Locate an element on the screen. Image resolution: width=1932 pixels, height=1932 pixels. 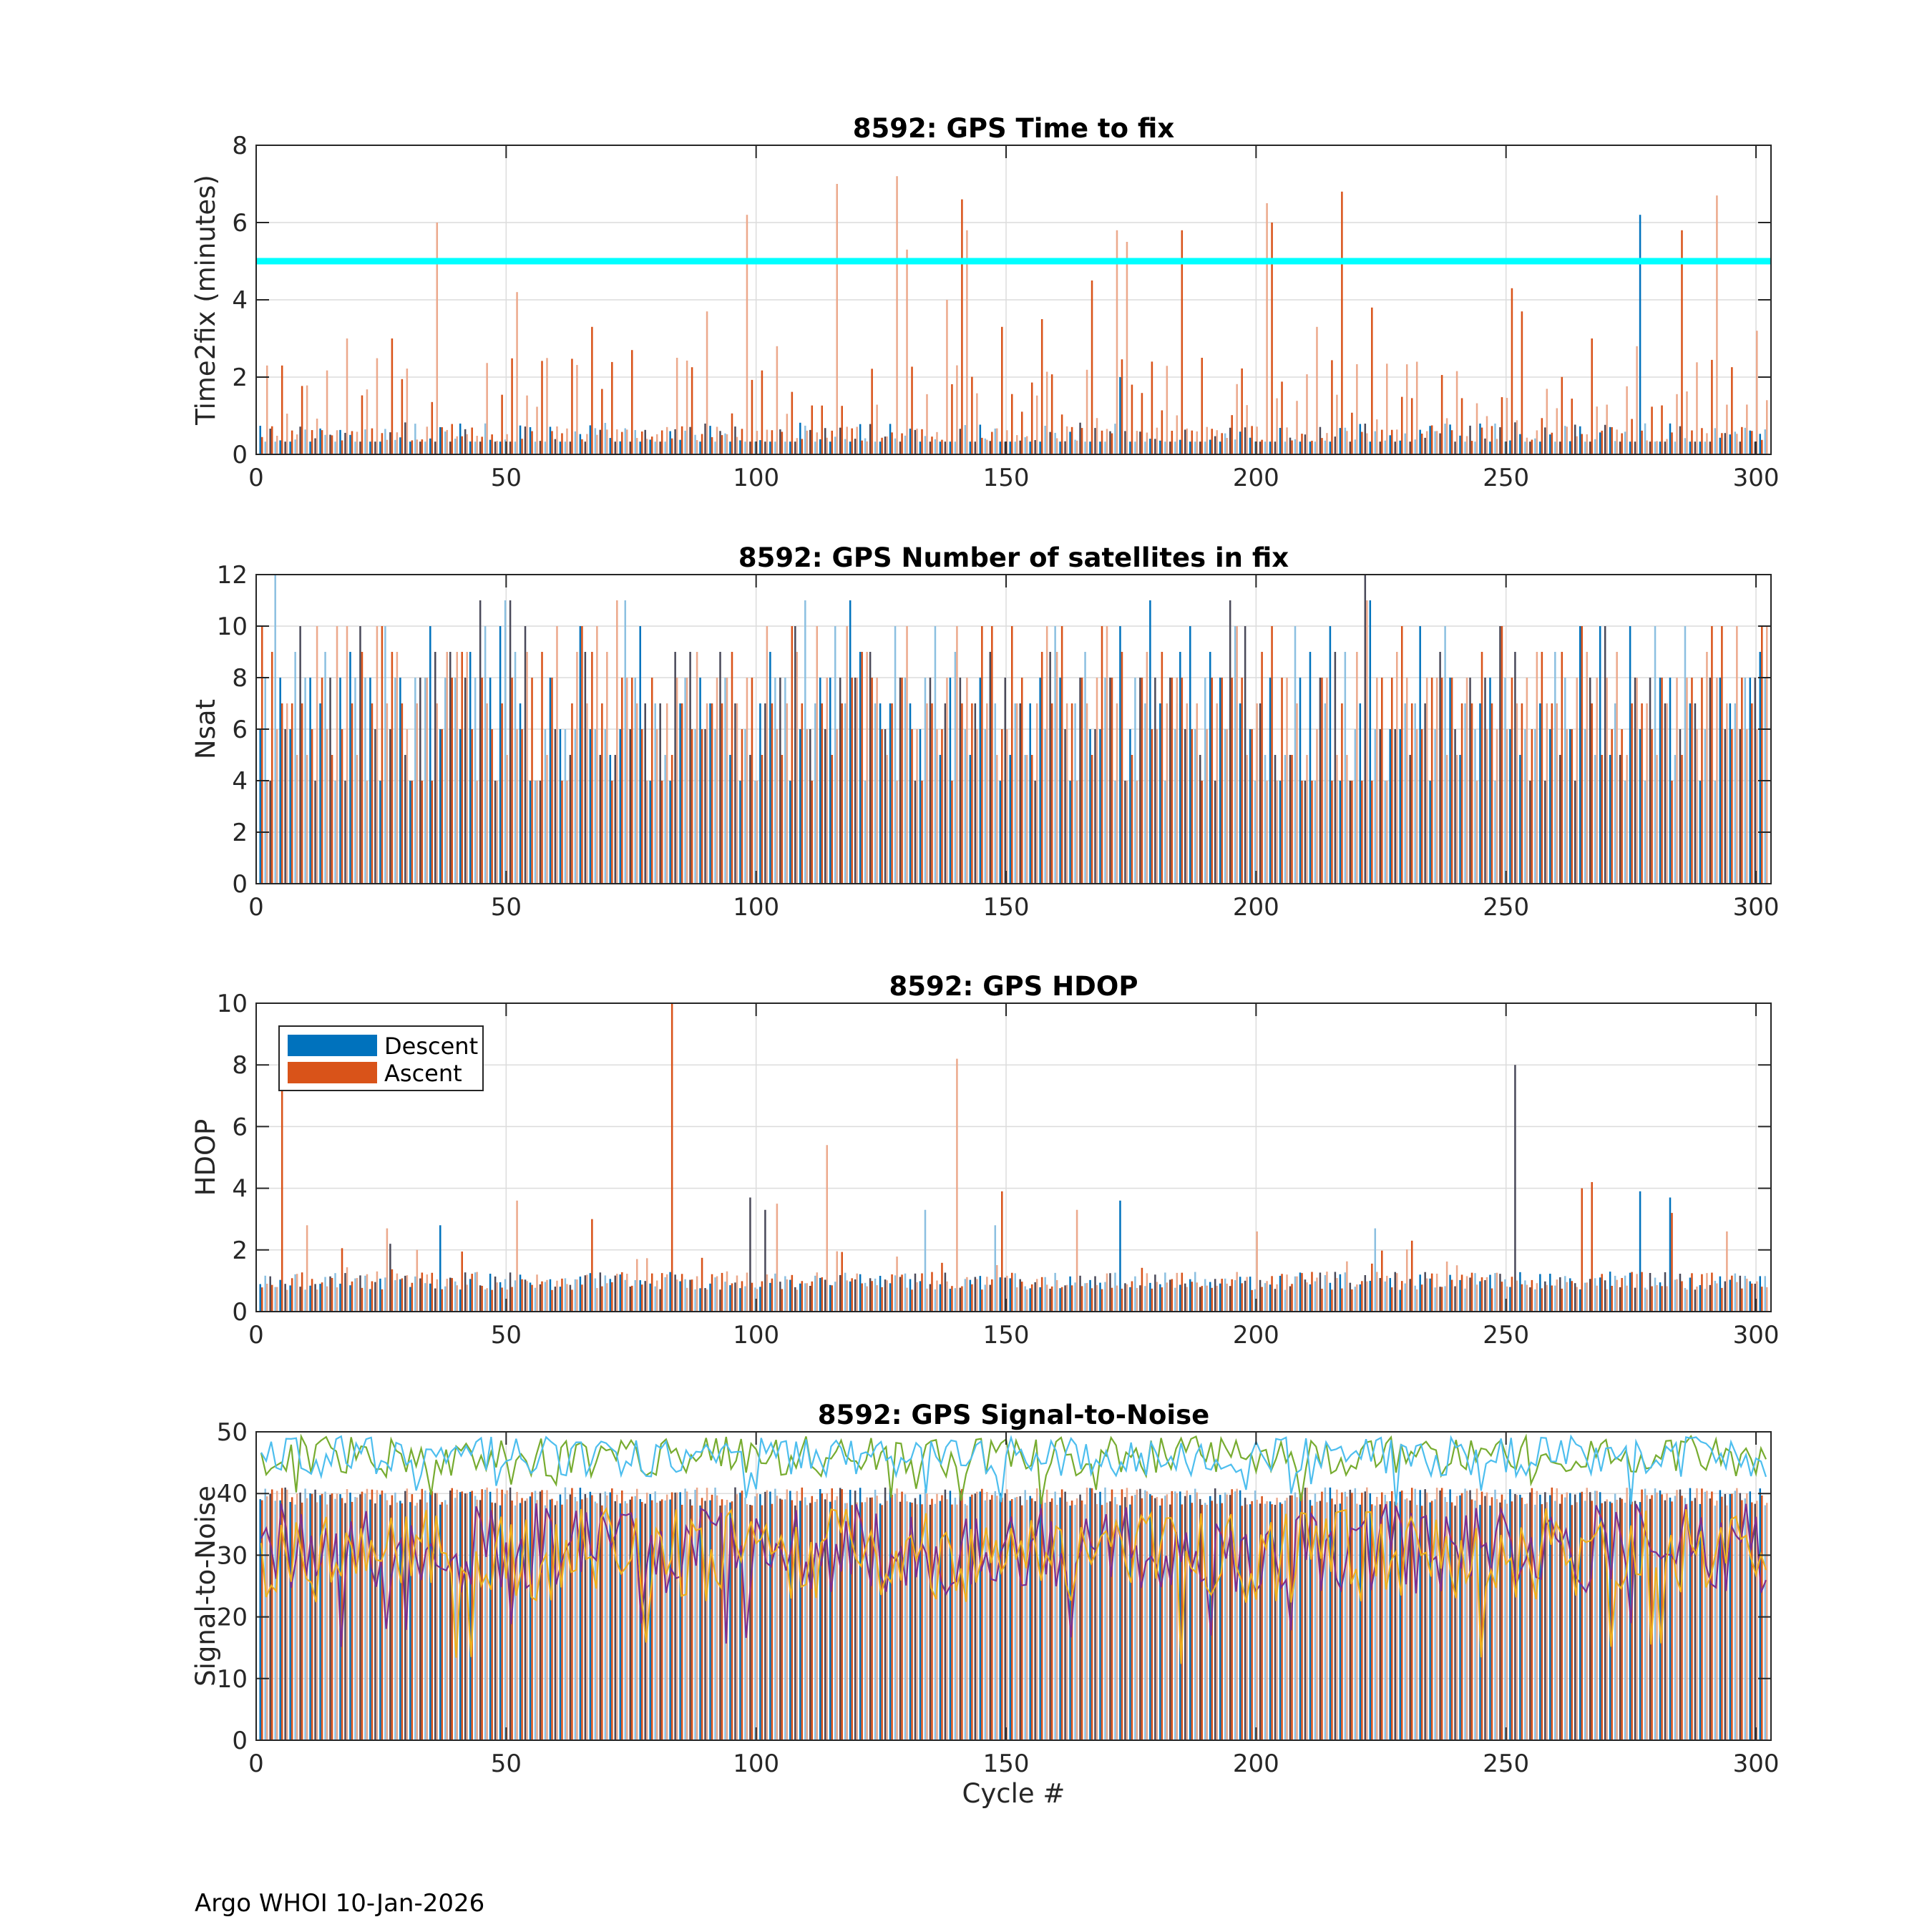
y-tick-label: 8 is located at coordinates (240, 678).